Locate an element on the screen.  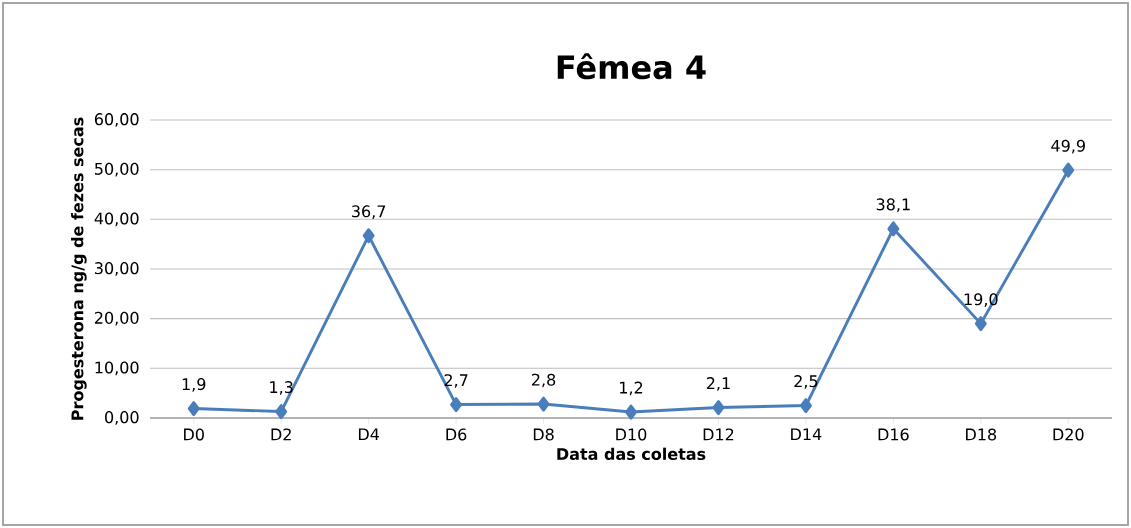
data-label: 2,8 is located at coordinates (544, 380).